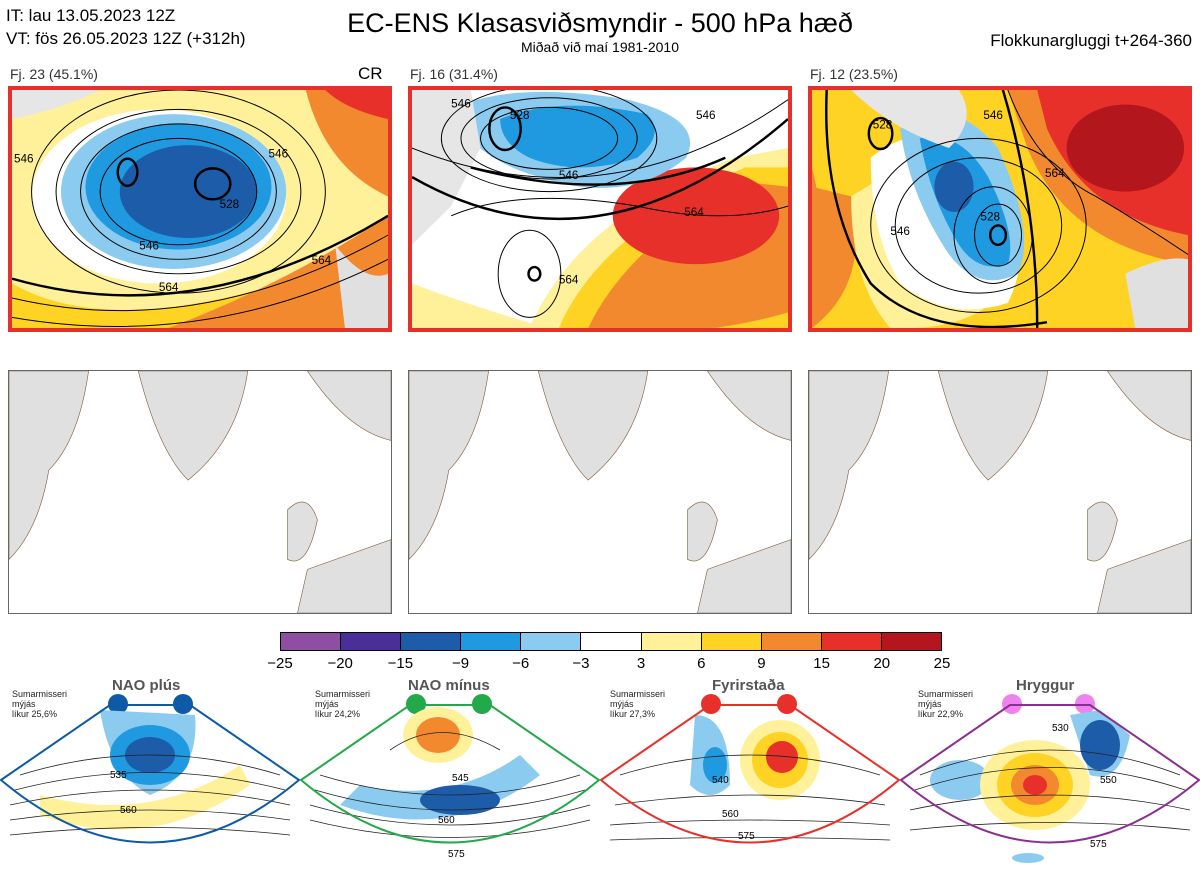 Image resolution: width=1200 pixels, height=871 pixels. Describe the element at coordinates (821, 663) in the screenshot. I see `colorbar-tick-label: 15` at that location.